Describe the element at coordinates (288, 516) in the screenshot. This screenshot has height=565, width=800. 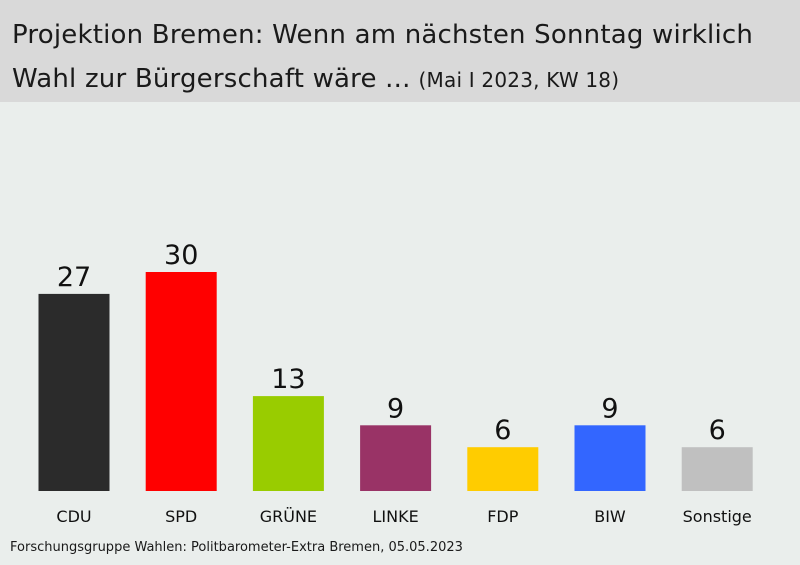
I see `category-label-gr-ne: GRÜNE` at that location.